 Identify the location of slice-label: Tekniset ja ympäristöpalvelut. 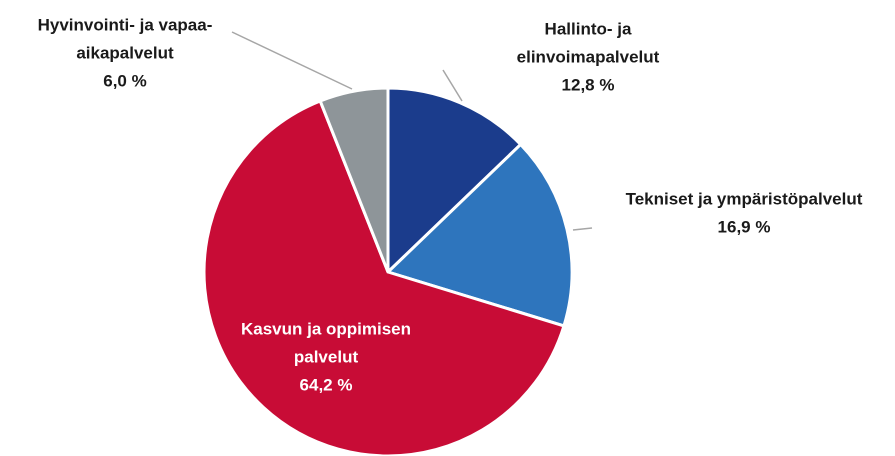
(744, 198).